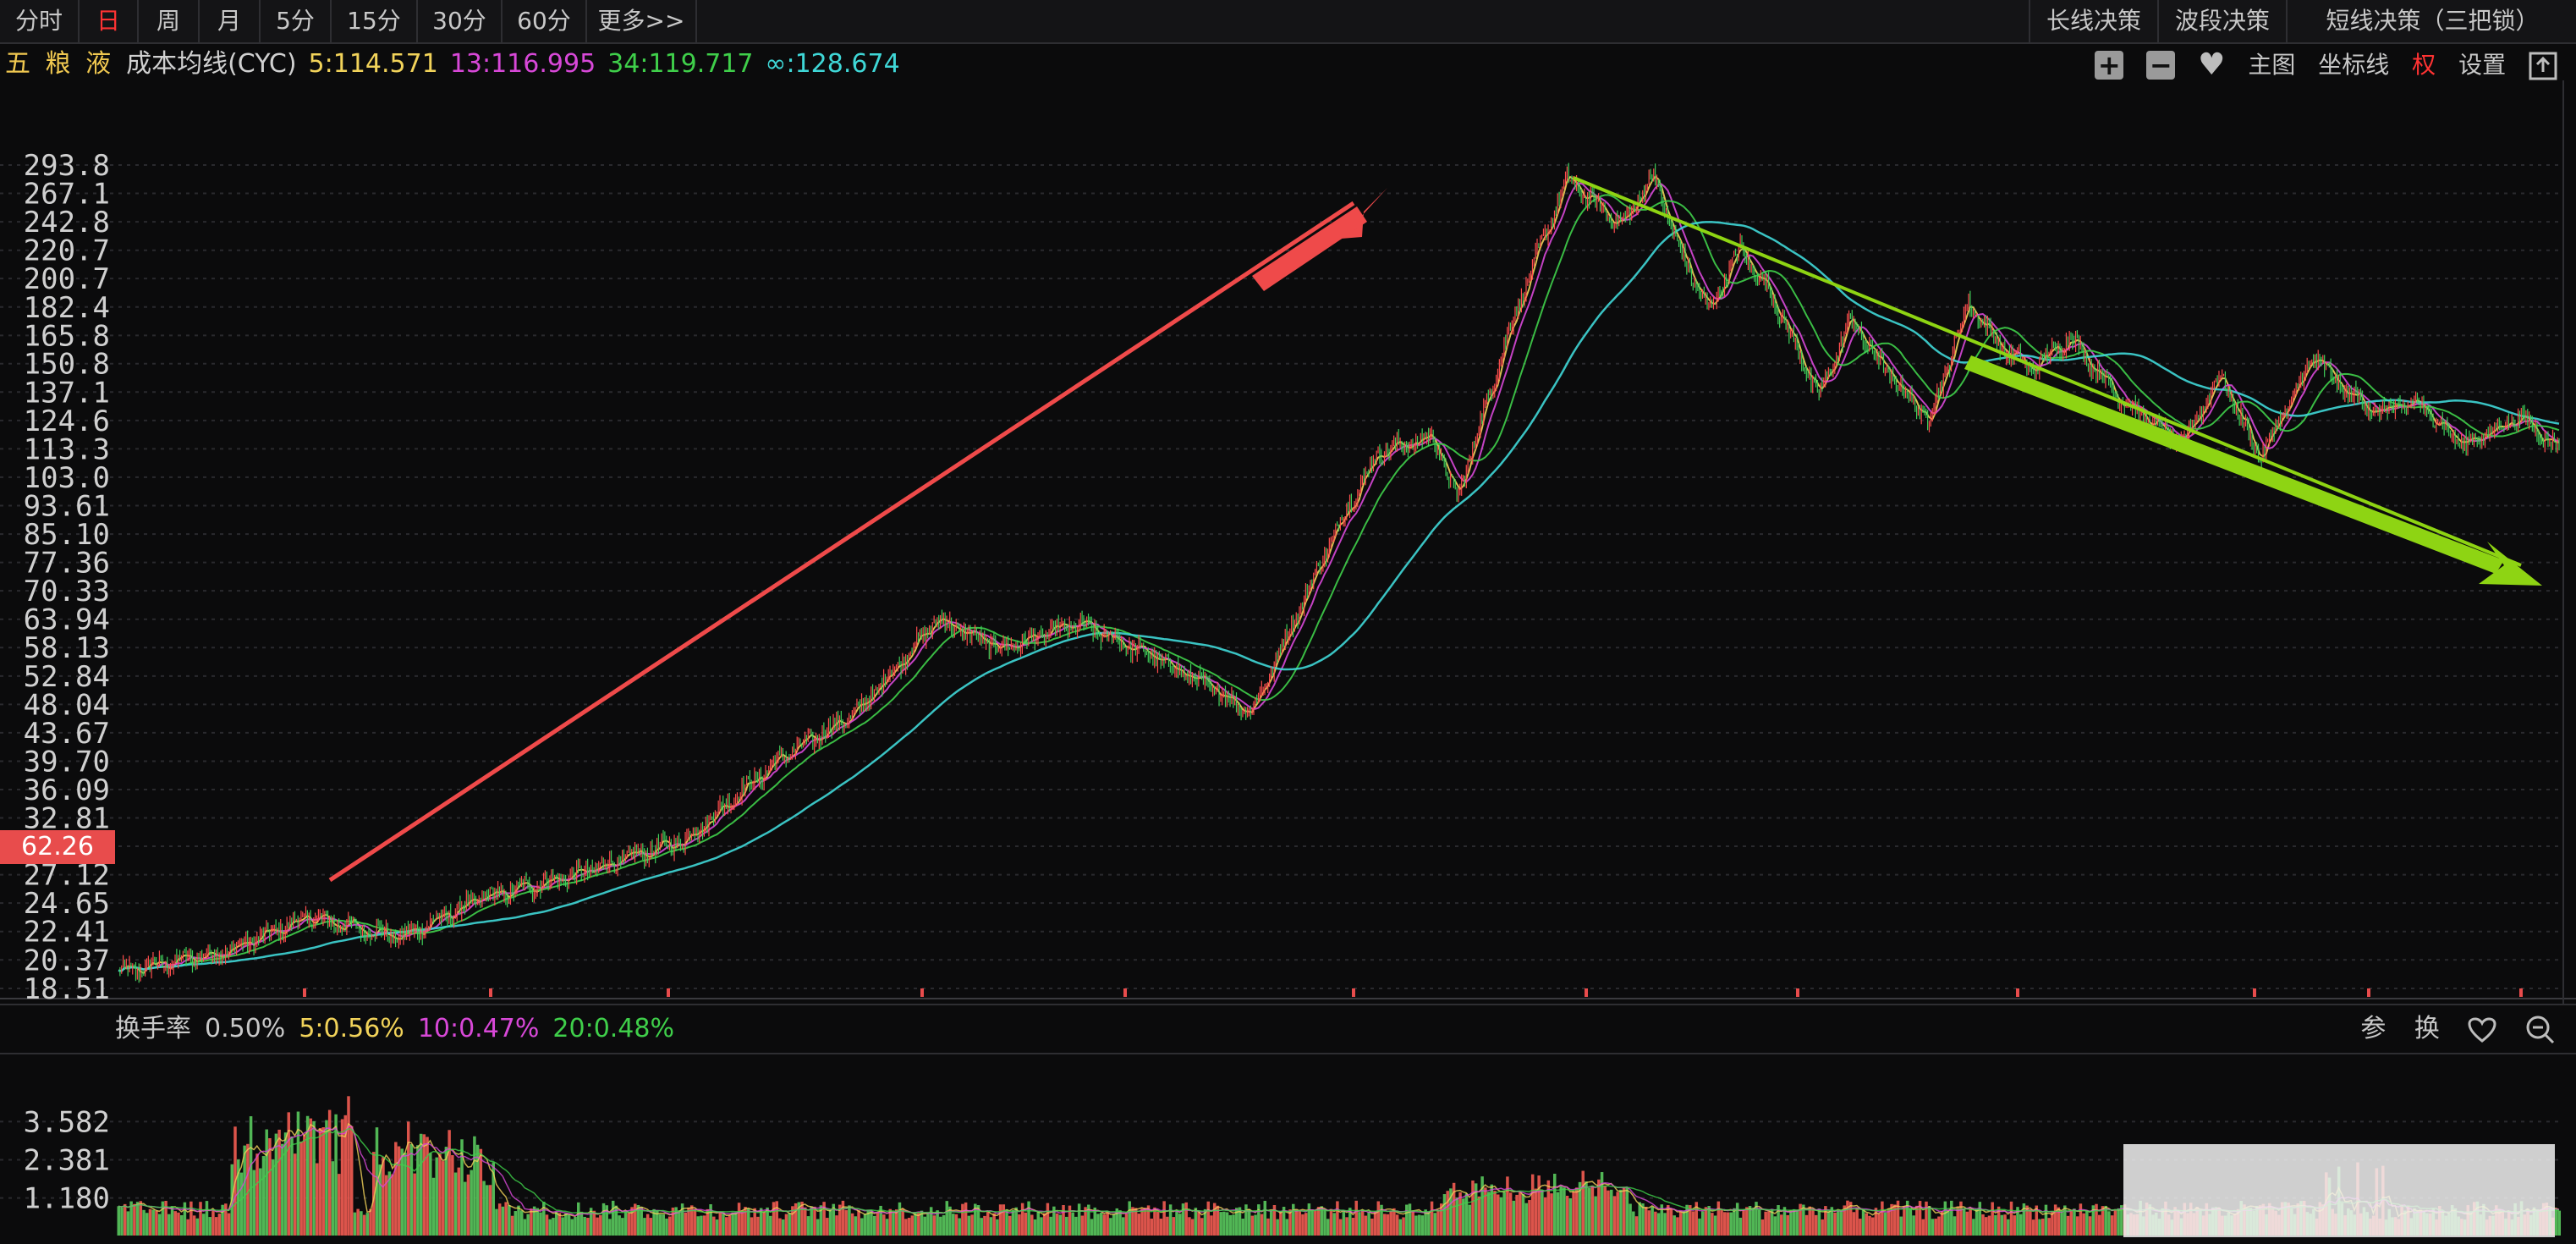 The width and height of the screenshot is (2576, 1244). Describe the element at coordinates (169, 21) in the screenshot. I see `tab-weekly: 周` at that location.